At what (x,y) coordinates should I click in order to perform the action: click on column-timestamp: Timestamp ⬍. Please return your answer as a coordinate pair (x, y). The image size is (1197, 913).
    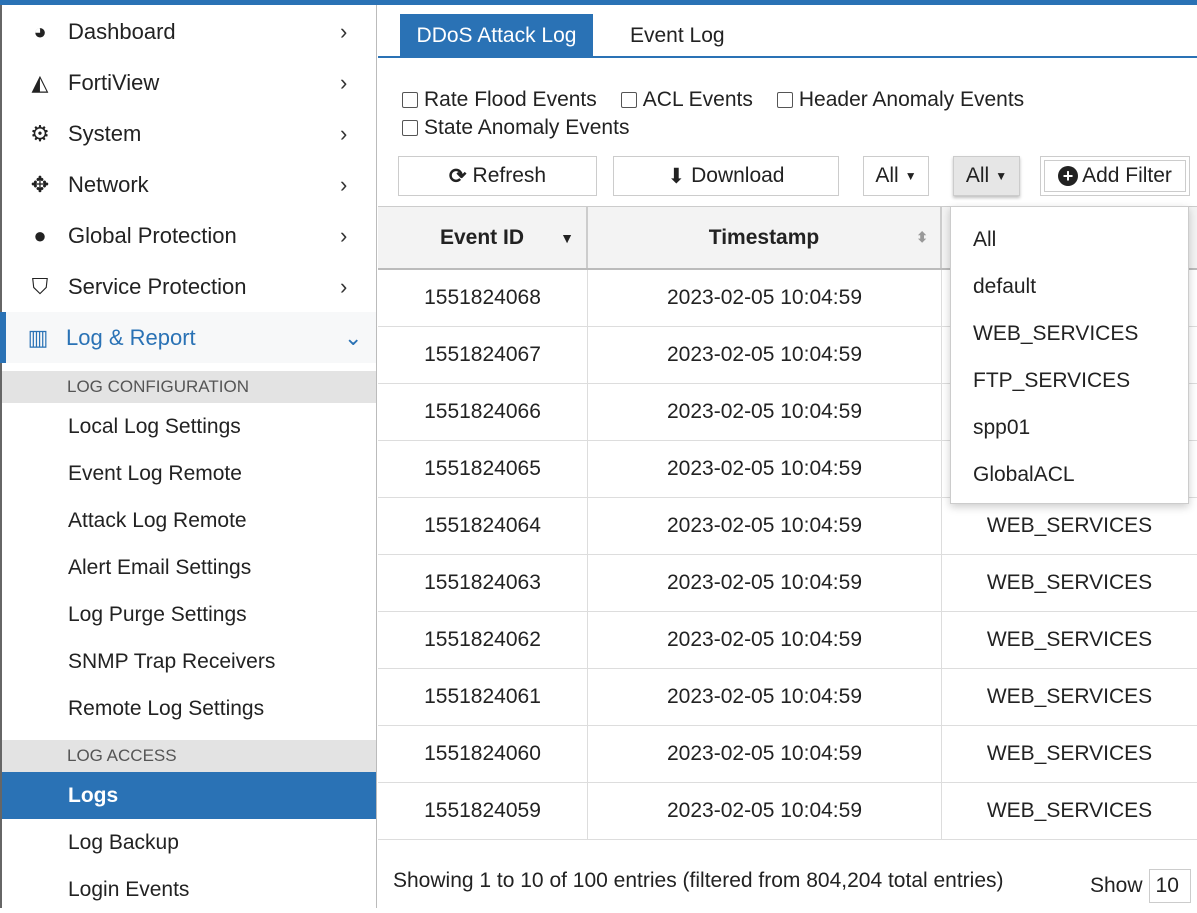
    Looking at the image, I should click on (765, 237).